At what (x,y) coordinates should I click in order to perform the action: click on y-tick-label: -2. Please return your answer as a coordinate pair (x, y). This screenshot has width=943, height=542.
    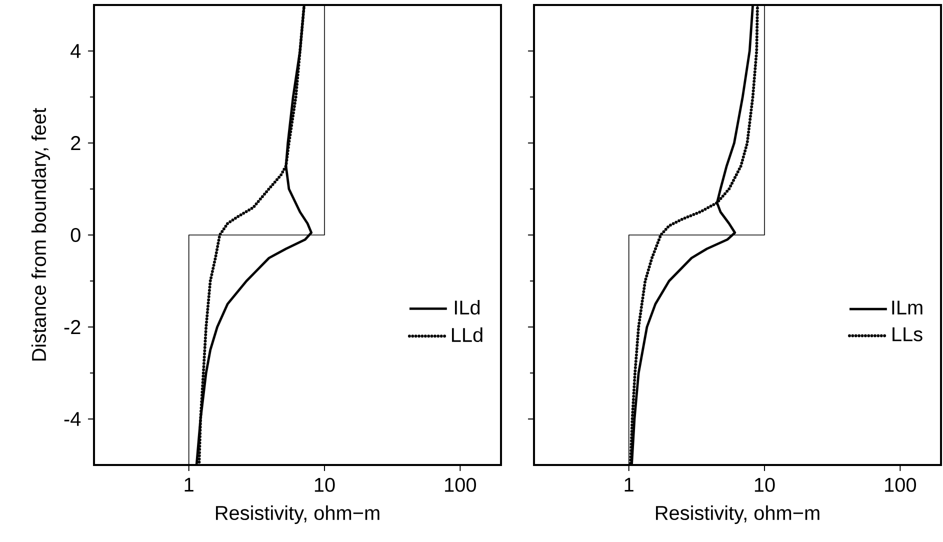
    Looking at the image, I should click on (72, 327).